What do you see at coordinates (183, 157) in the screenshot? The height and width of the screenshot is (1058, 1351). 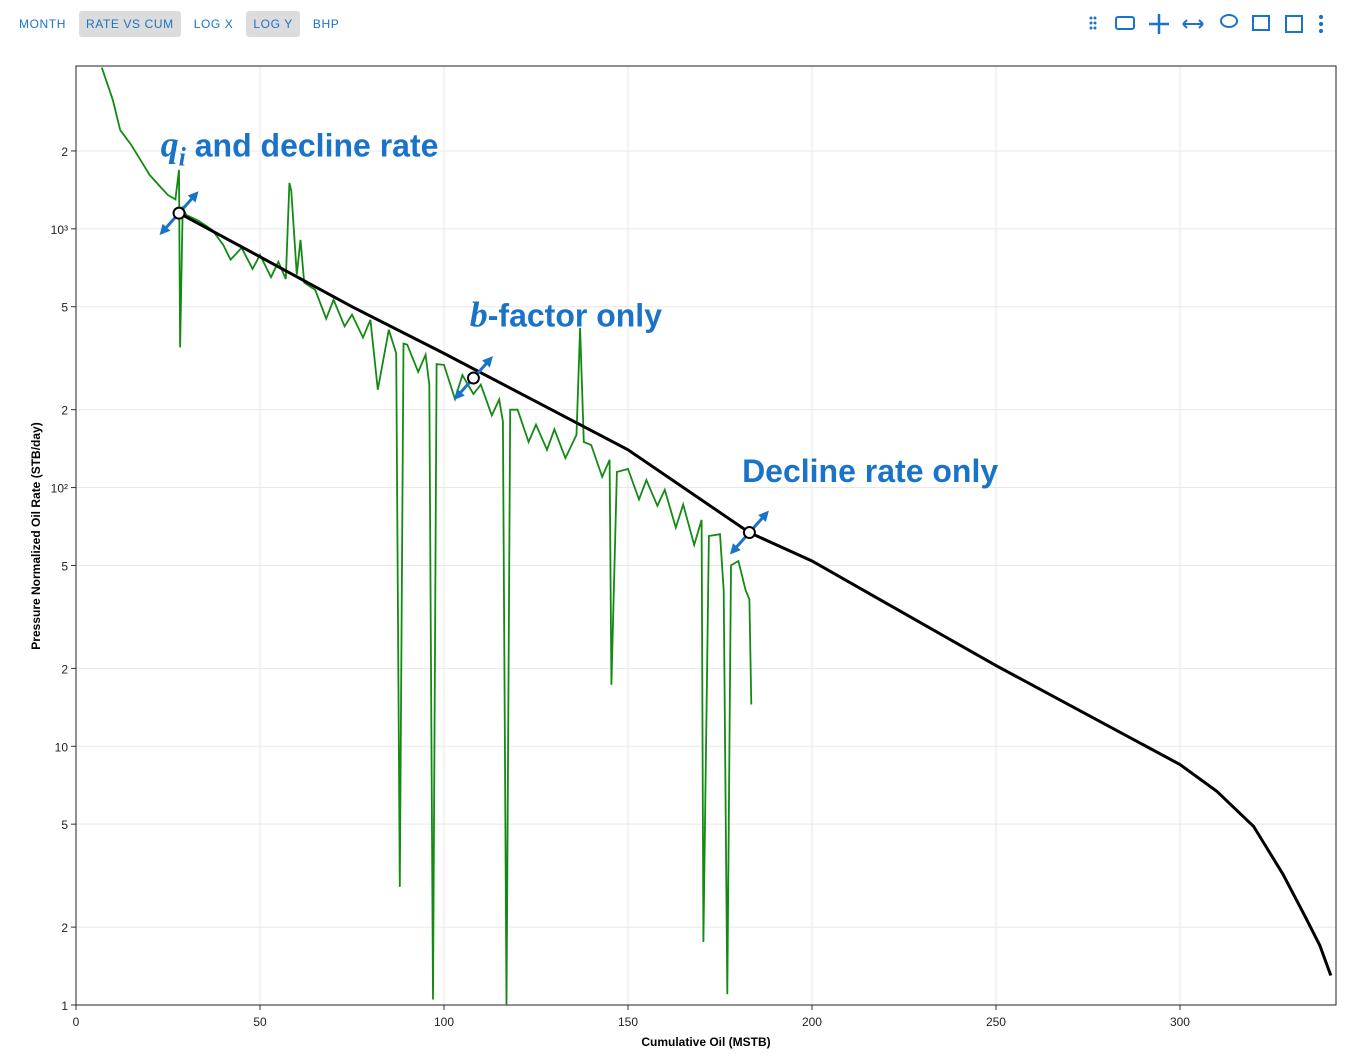 I see `annotation-subscript: i` at bounding box center [183, 157].